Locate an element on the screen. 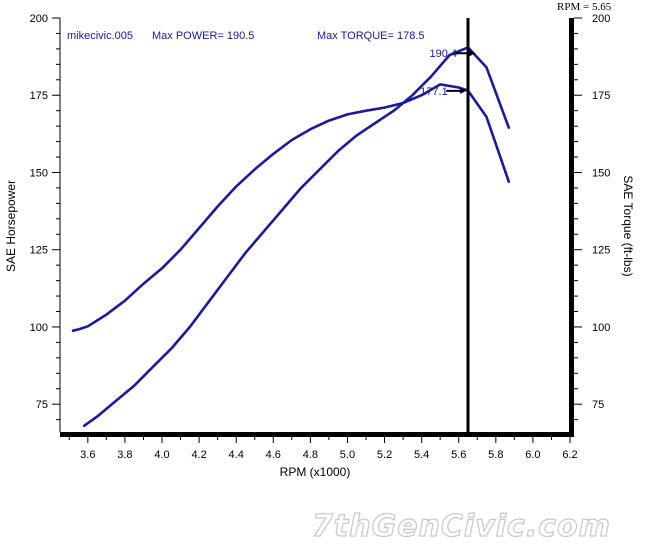  rpm-readout: RPM = 5.65 is located at coordinates (584, 7).